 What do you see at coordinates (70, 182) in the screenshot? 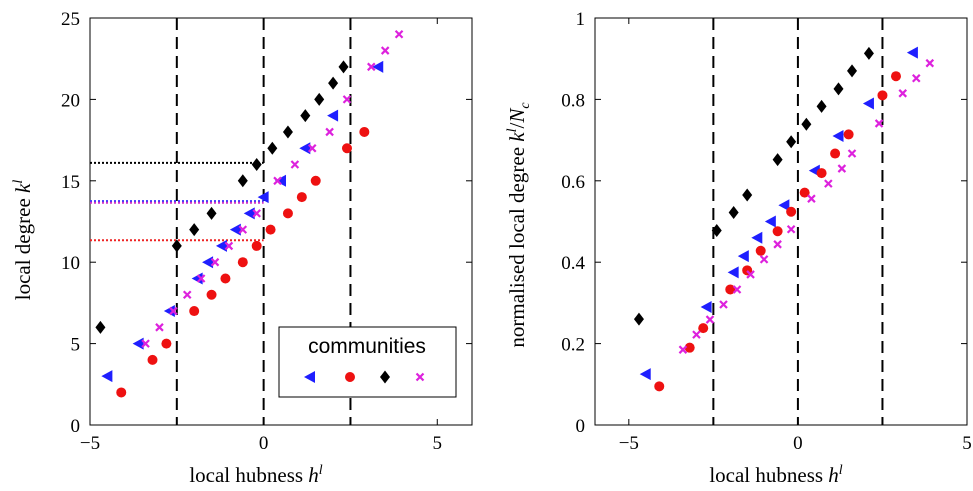
I see `left-y-tick-label: 15` at bounding box center [70, 182].